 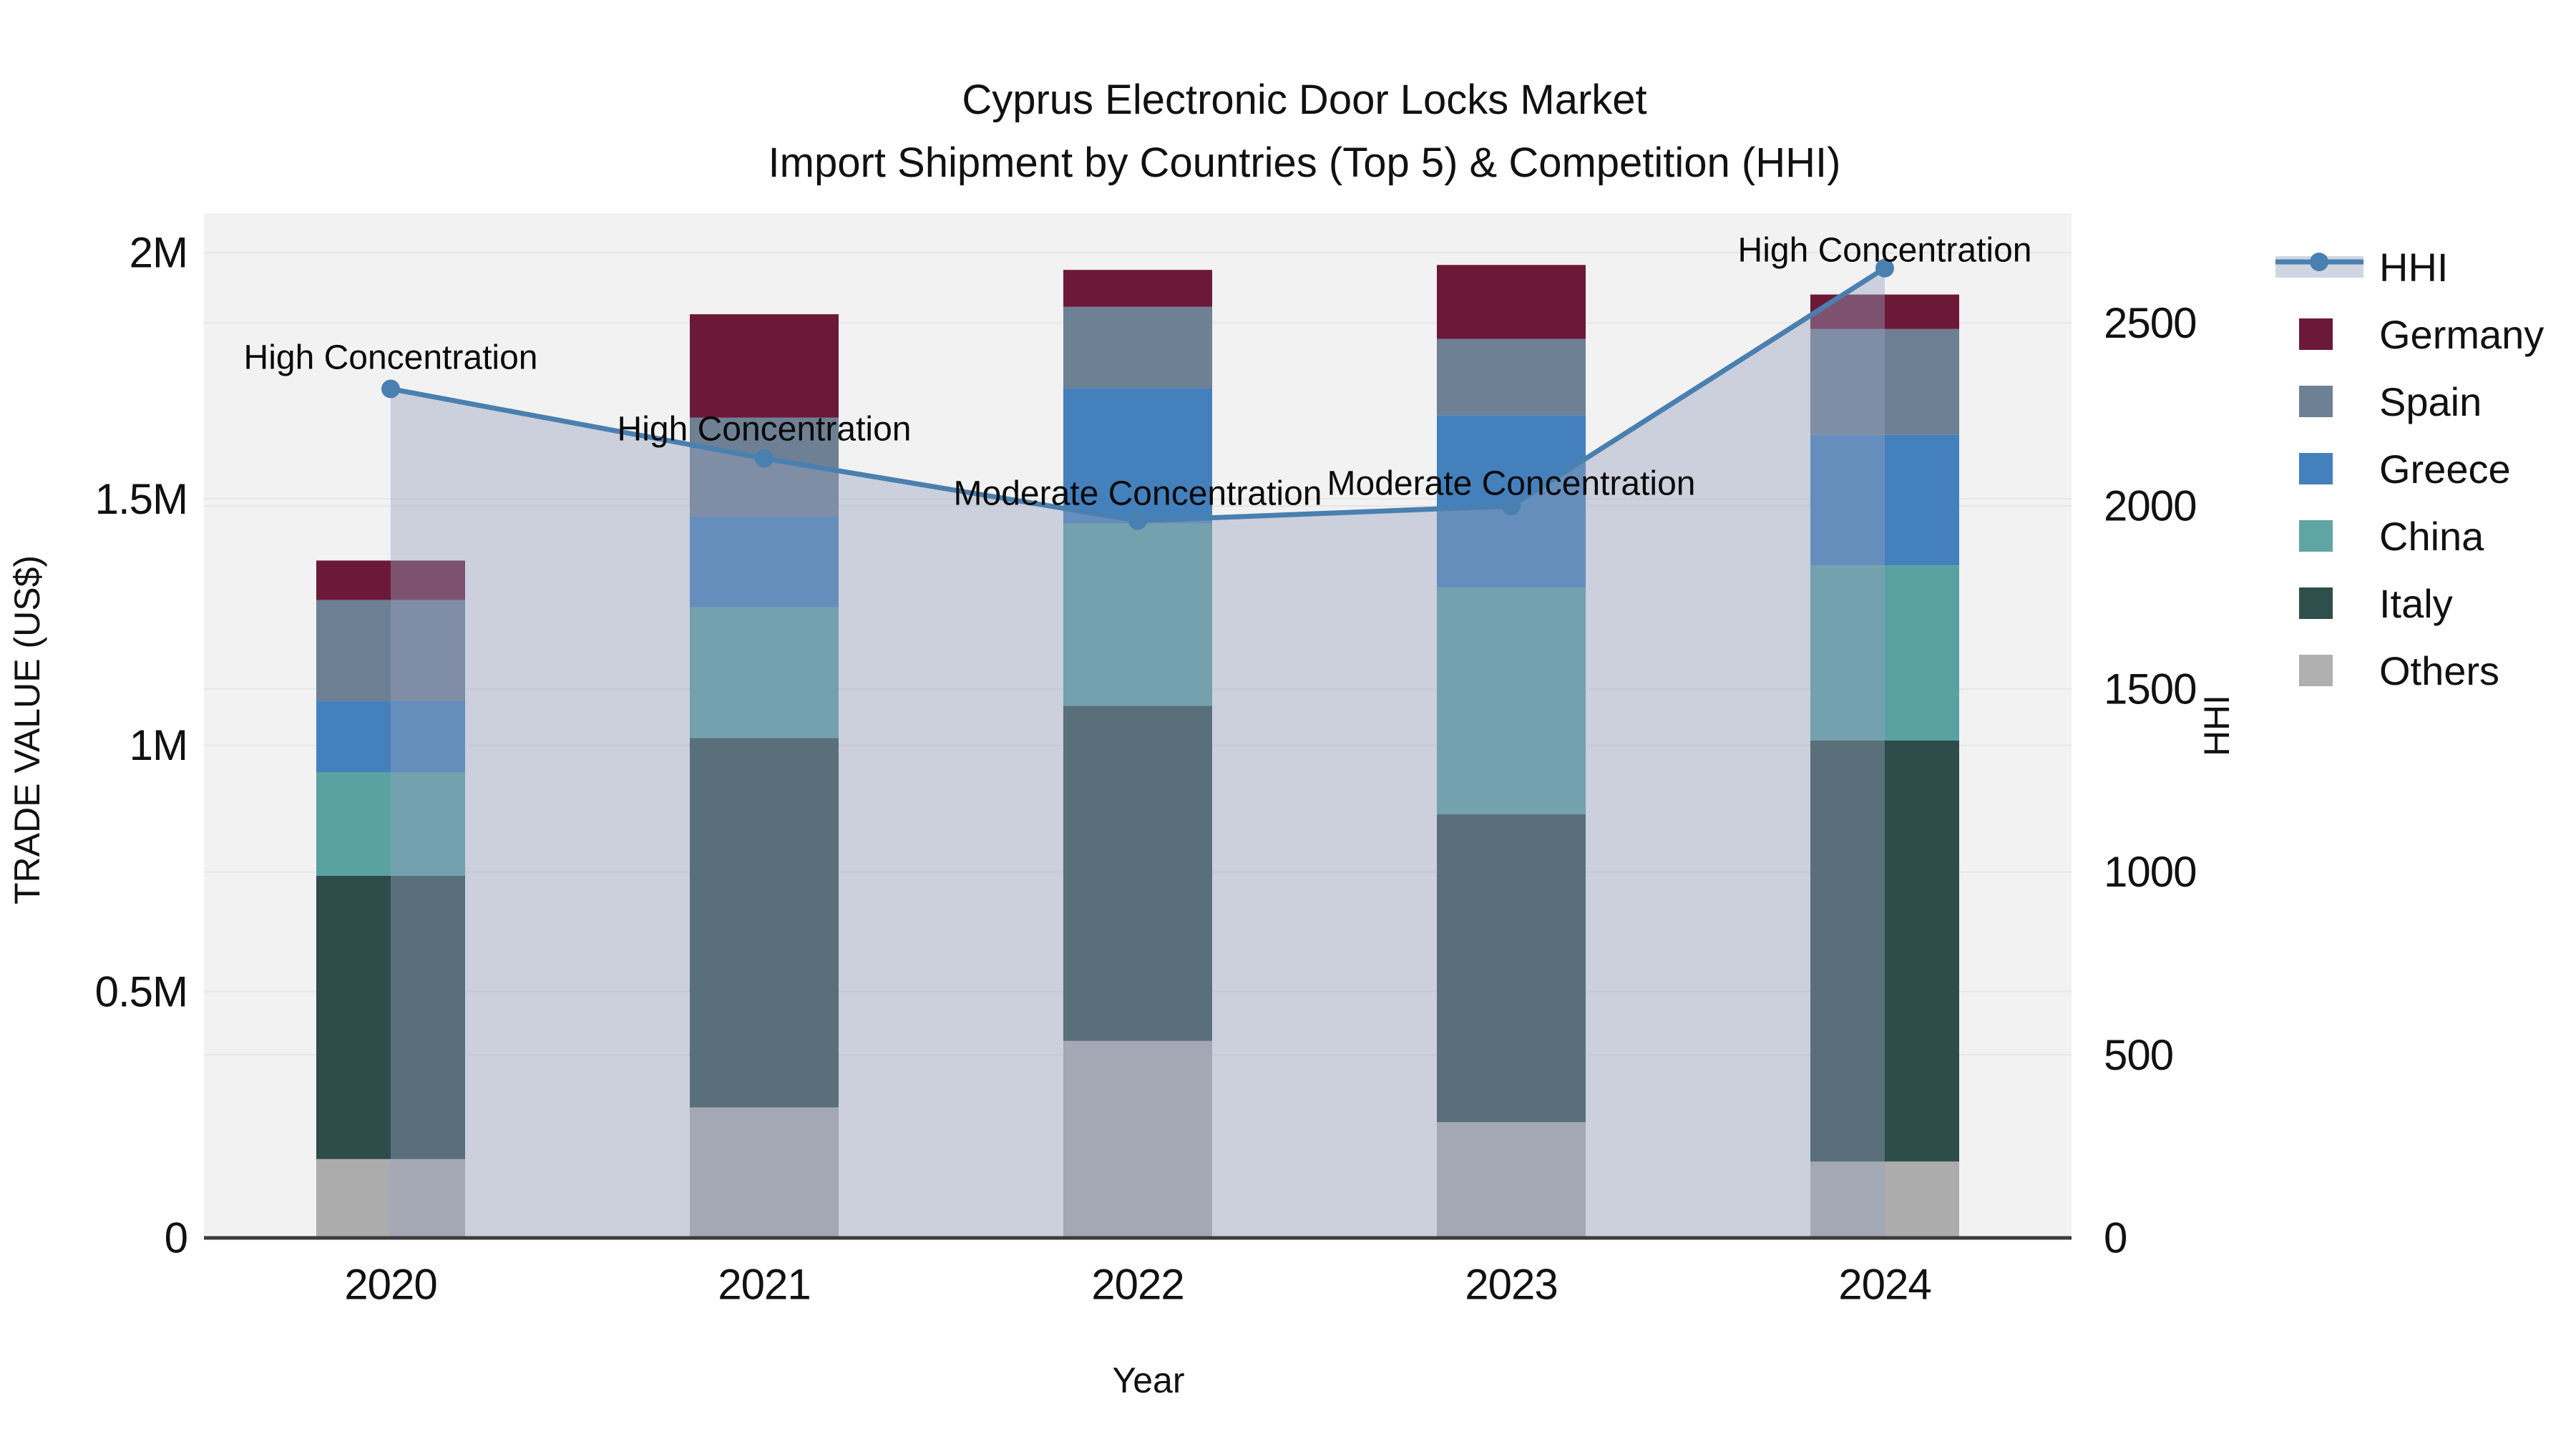 I want to click on bar-segment-italy-2021, so click(x=764, y=923).